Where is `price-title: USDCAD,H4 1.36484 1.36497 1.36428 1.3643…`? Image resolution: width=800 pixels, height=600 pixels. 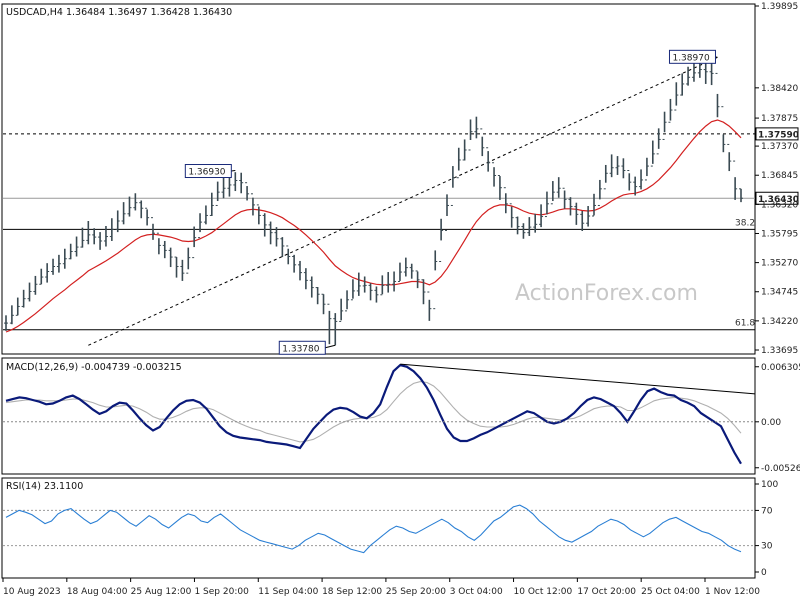 price-title: USDCAD,H4 1.36484 1.36497 1.36428 1.3643… is located at coordinates (119, 12).